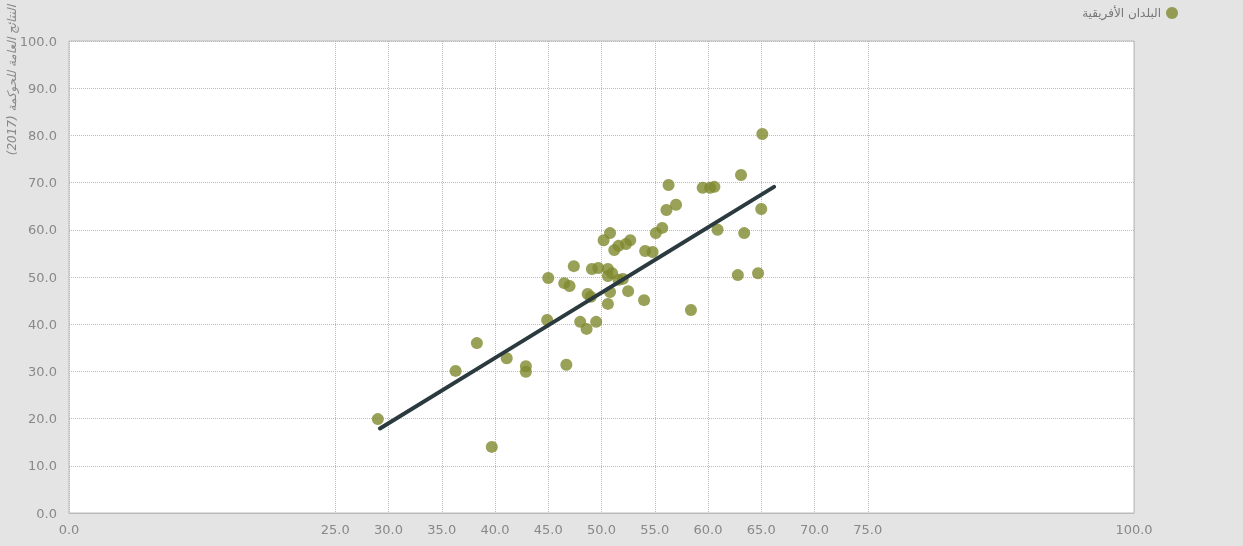 This screenshot has width=1243, height=546. Describe the element at coordinates (1134, 529) in the screenshot. I see `x-tick-label: 100.0` at that location.